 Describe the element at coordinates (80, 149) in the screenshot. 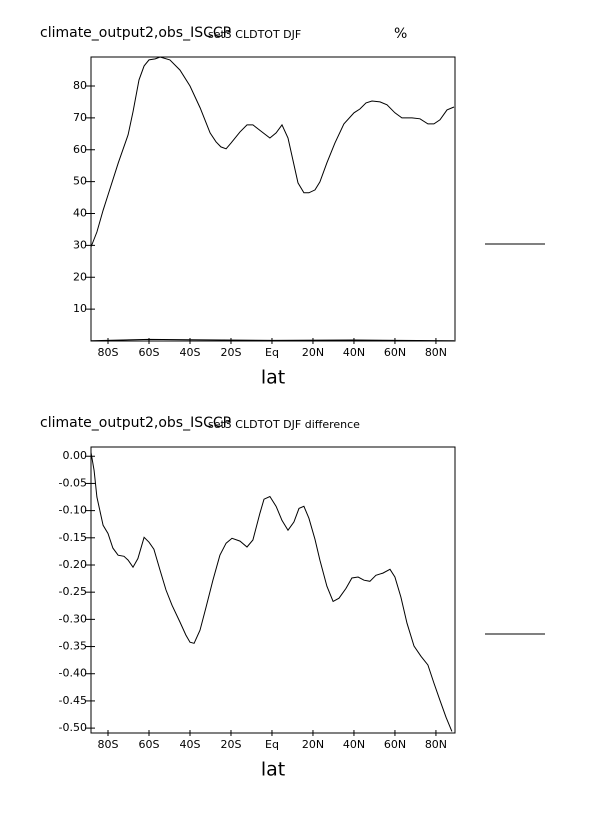

I see `y-tick-label: 60` at that location.